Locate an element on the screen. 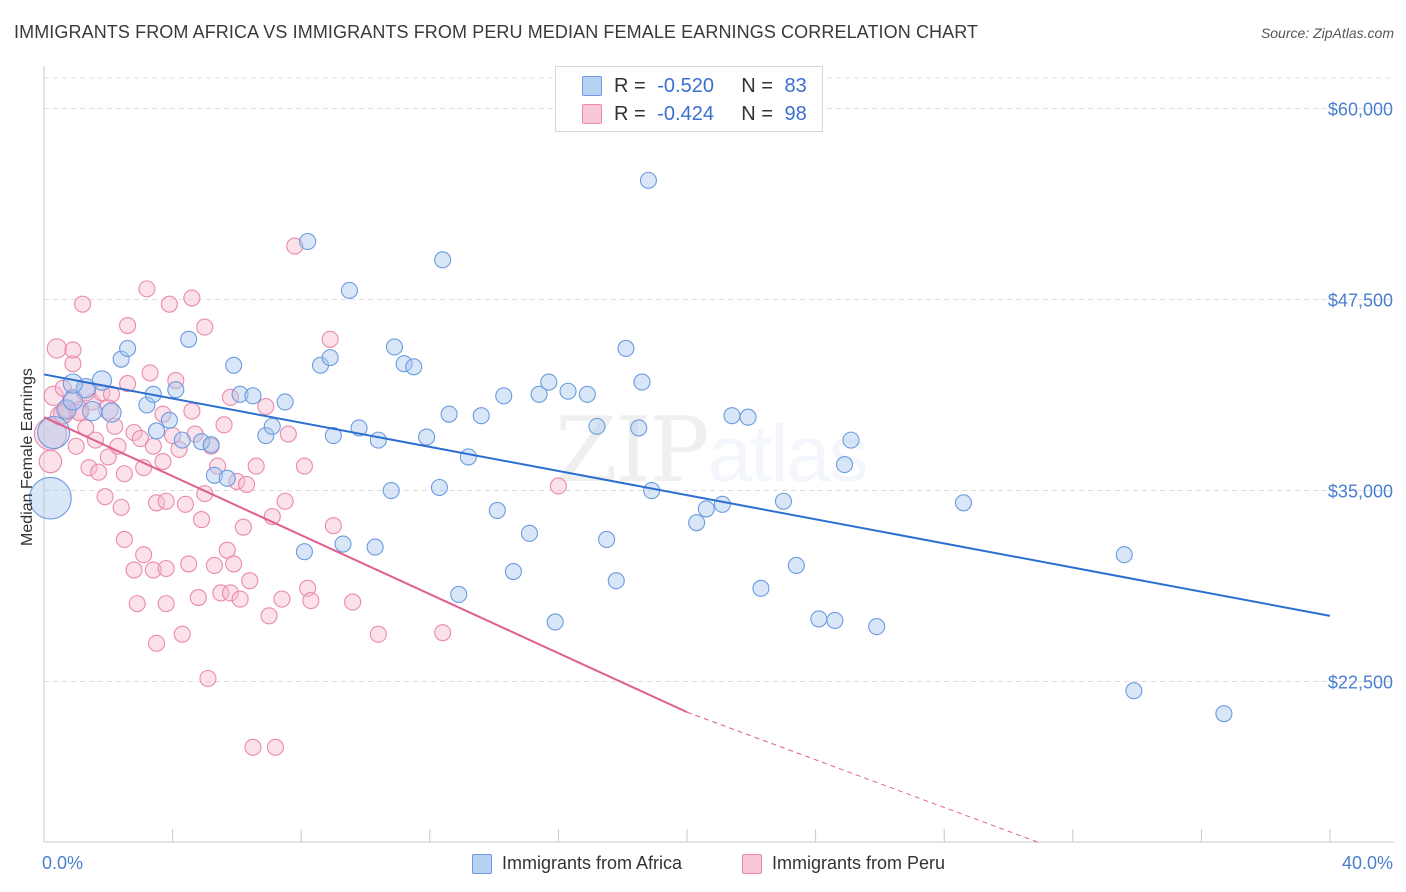  legend-row-peru: R = -0.424 N = 98 is located at coordinates (681, 114).